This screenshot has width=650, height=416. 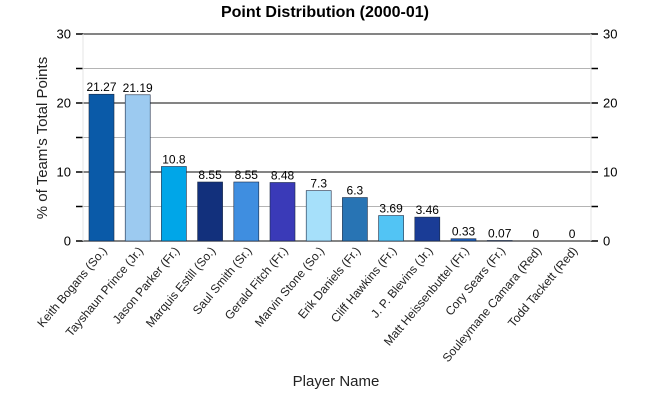 I want to click on bar-value-label: 3.69, so click(x=391, y=209).